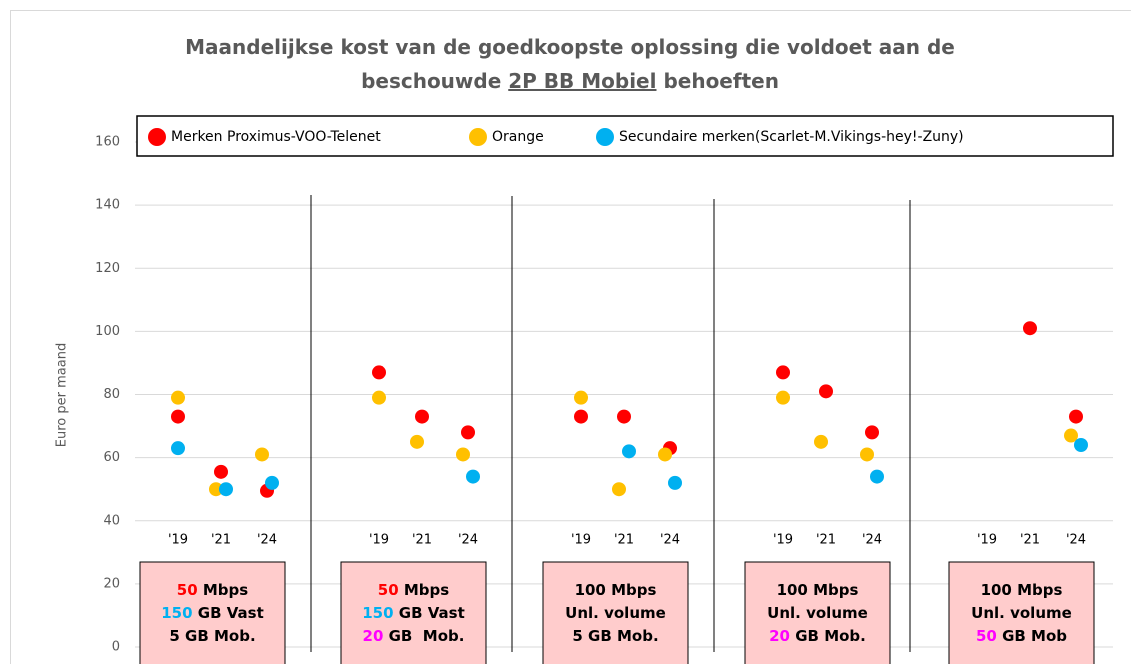  What do you see at coordinates (116, 647) in the screenshot?
I see `y-tick-label: 0` at bounding box center [116, 647].